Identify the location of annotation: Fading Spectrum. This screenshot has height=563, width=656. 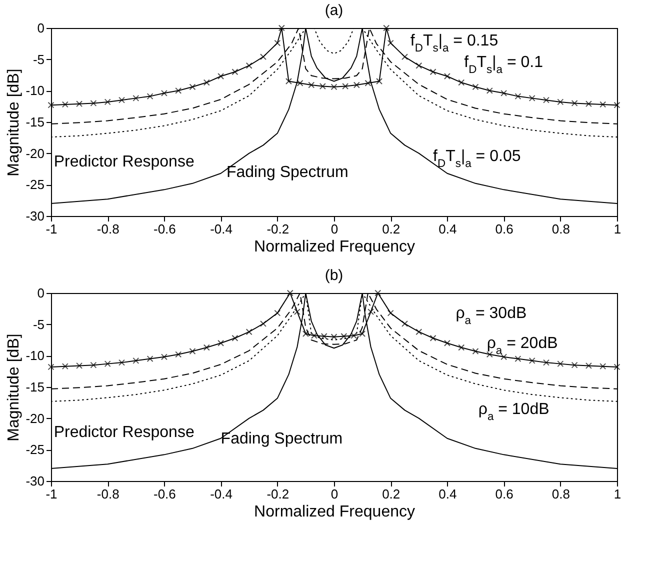
(287, 172).